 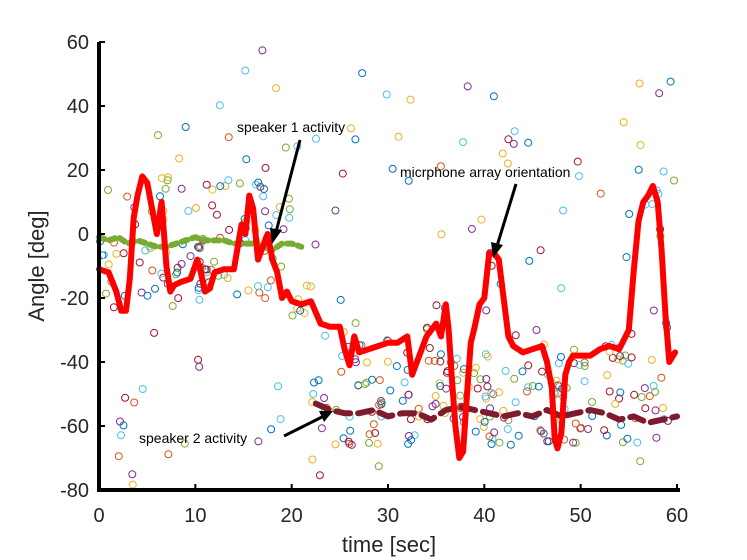 I want to click on annotation-speaker-1: speaker 1 activity, so click(x=291, y=127).